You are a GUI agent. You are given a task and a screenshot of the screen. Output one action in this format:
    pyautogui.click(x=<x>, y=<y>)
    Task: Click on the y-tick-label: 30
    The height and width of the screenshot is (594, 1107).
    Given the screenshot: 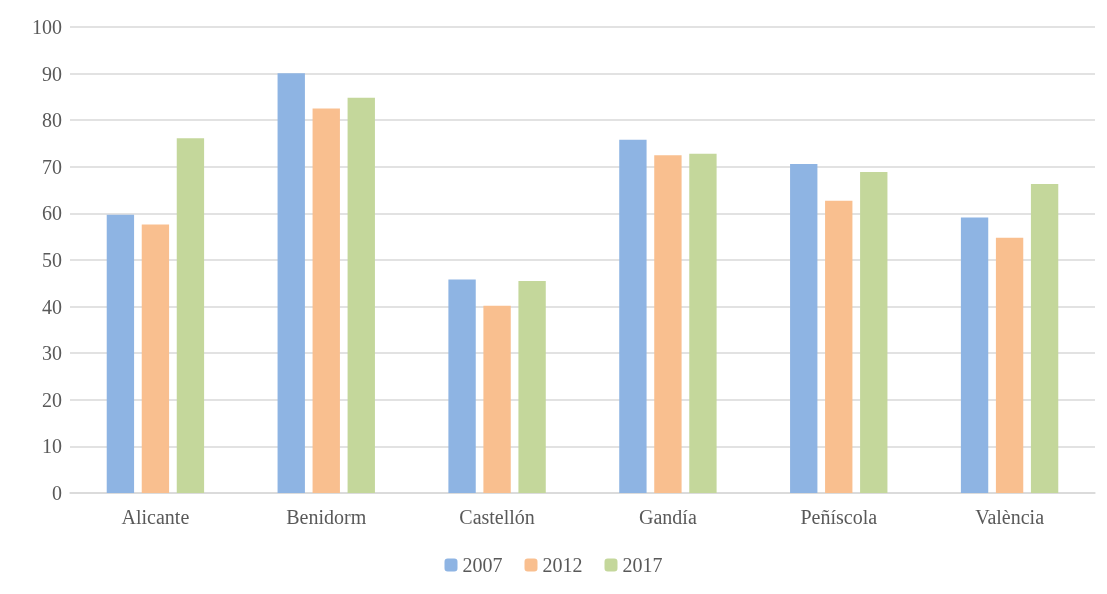 What is the action you would take?
    pyautogui.click(x=52, y=353)
    